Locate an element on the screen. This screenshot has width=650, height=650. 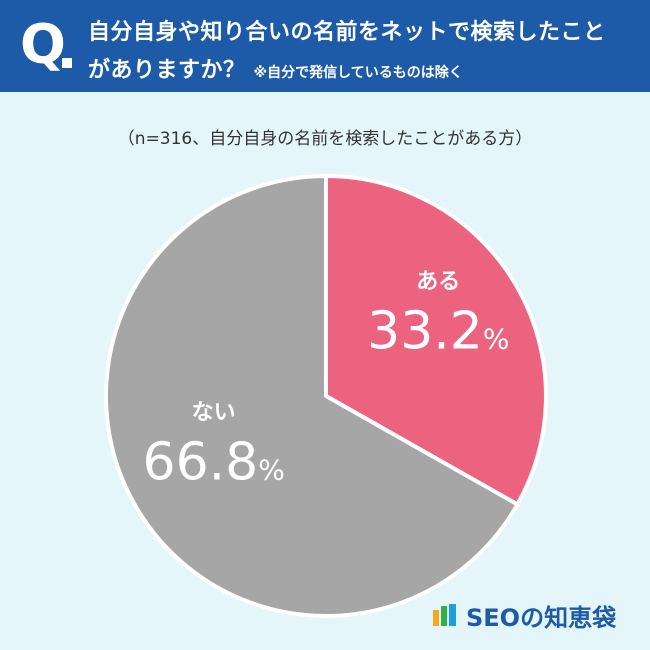
q-mark: Q is located at coordinates (43, 44).